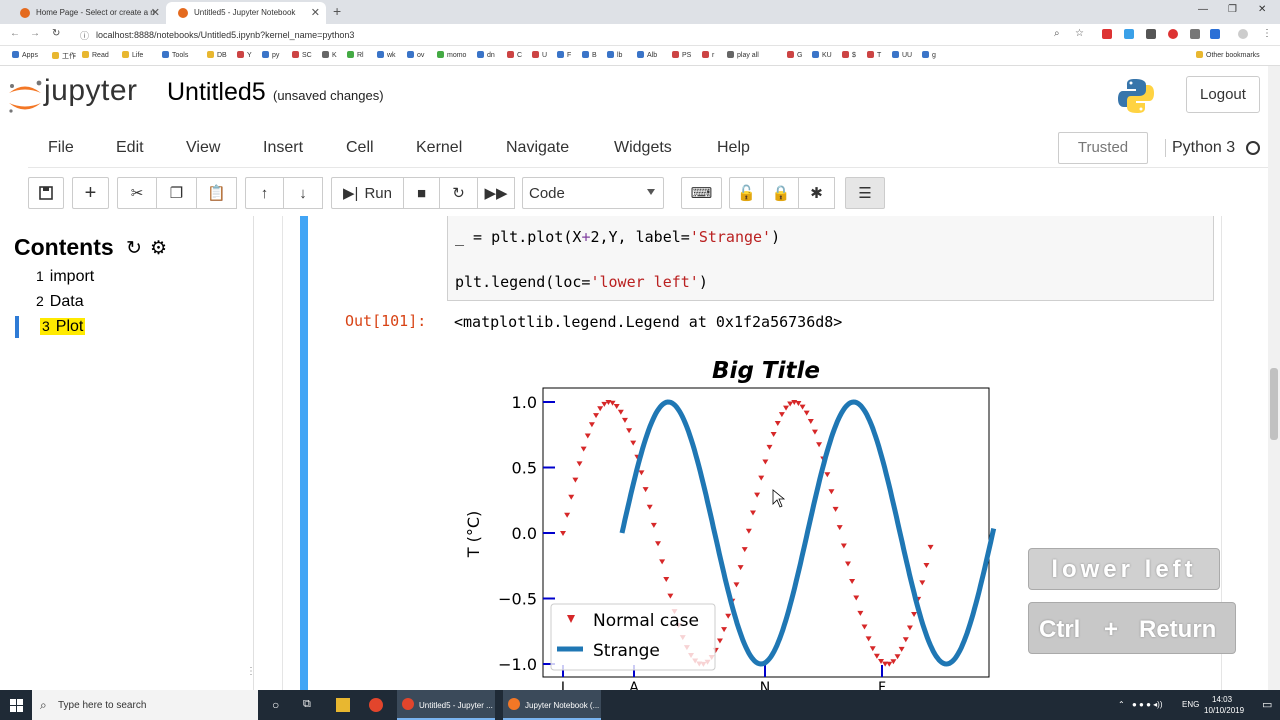  What do you see at coordinates (1057, 33) in the screenshot?
I see `zoom-icon: ⌕` at bounding box center [1057, 33].